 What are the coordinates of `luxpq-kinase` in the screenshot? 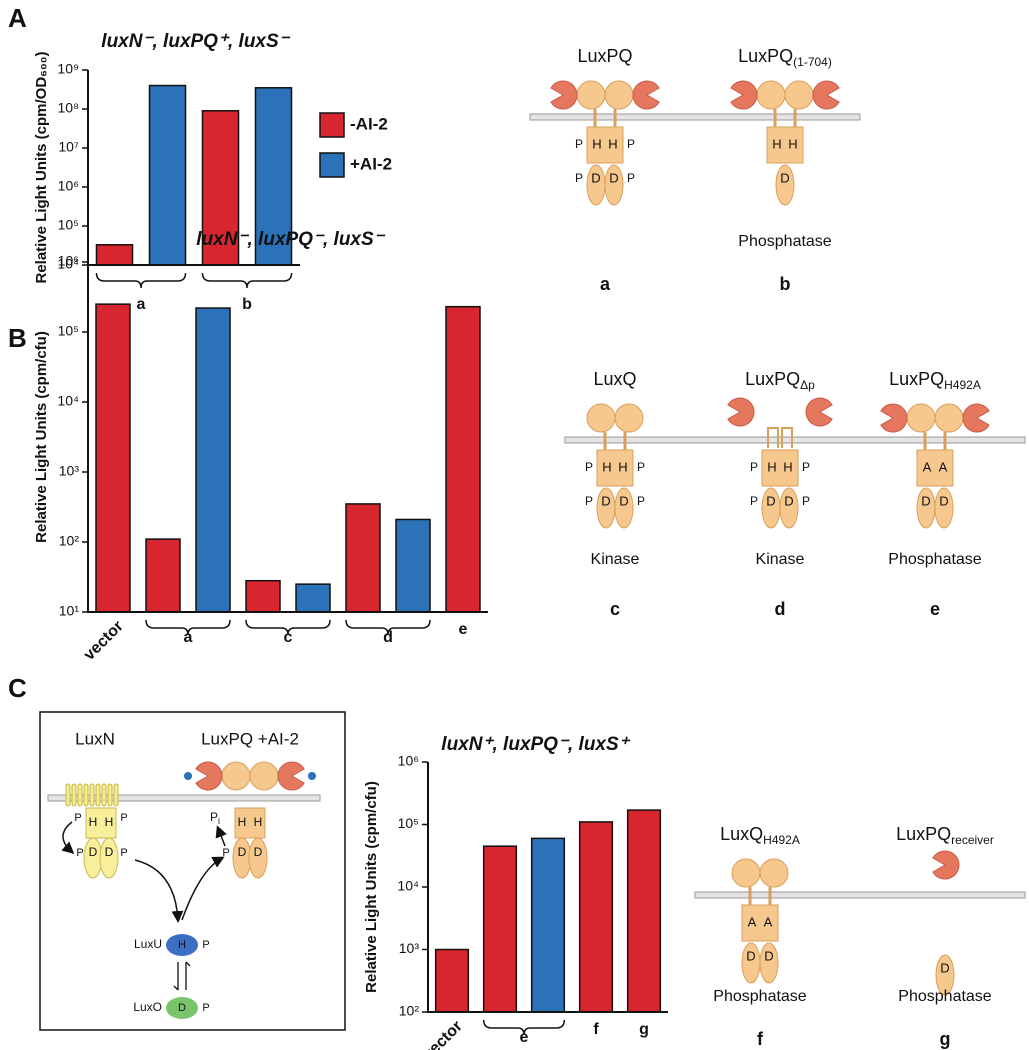 It's located at (250, 823).